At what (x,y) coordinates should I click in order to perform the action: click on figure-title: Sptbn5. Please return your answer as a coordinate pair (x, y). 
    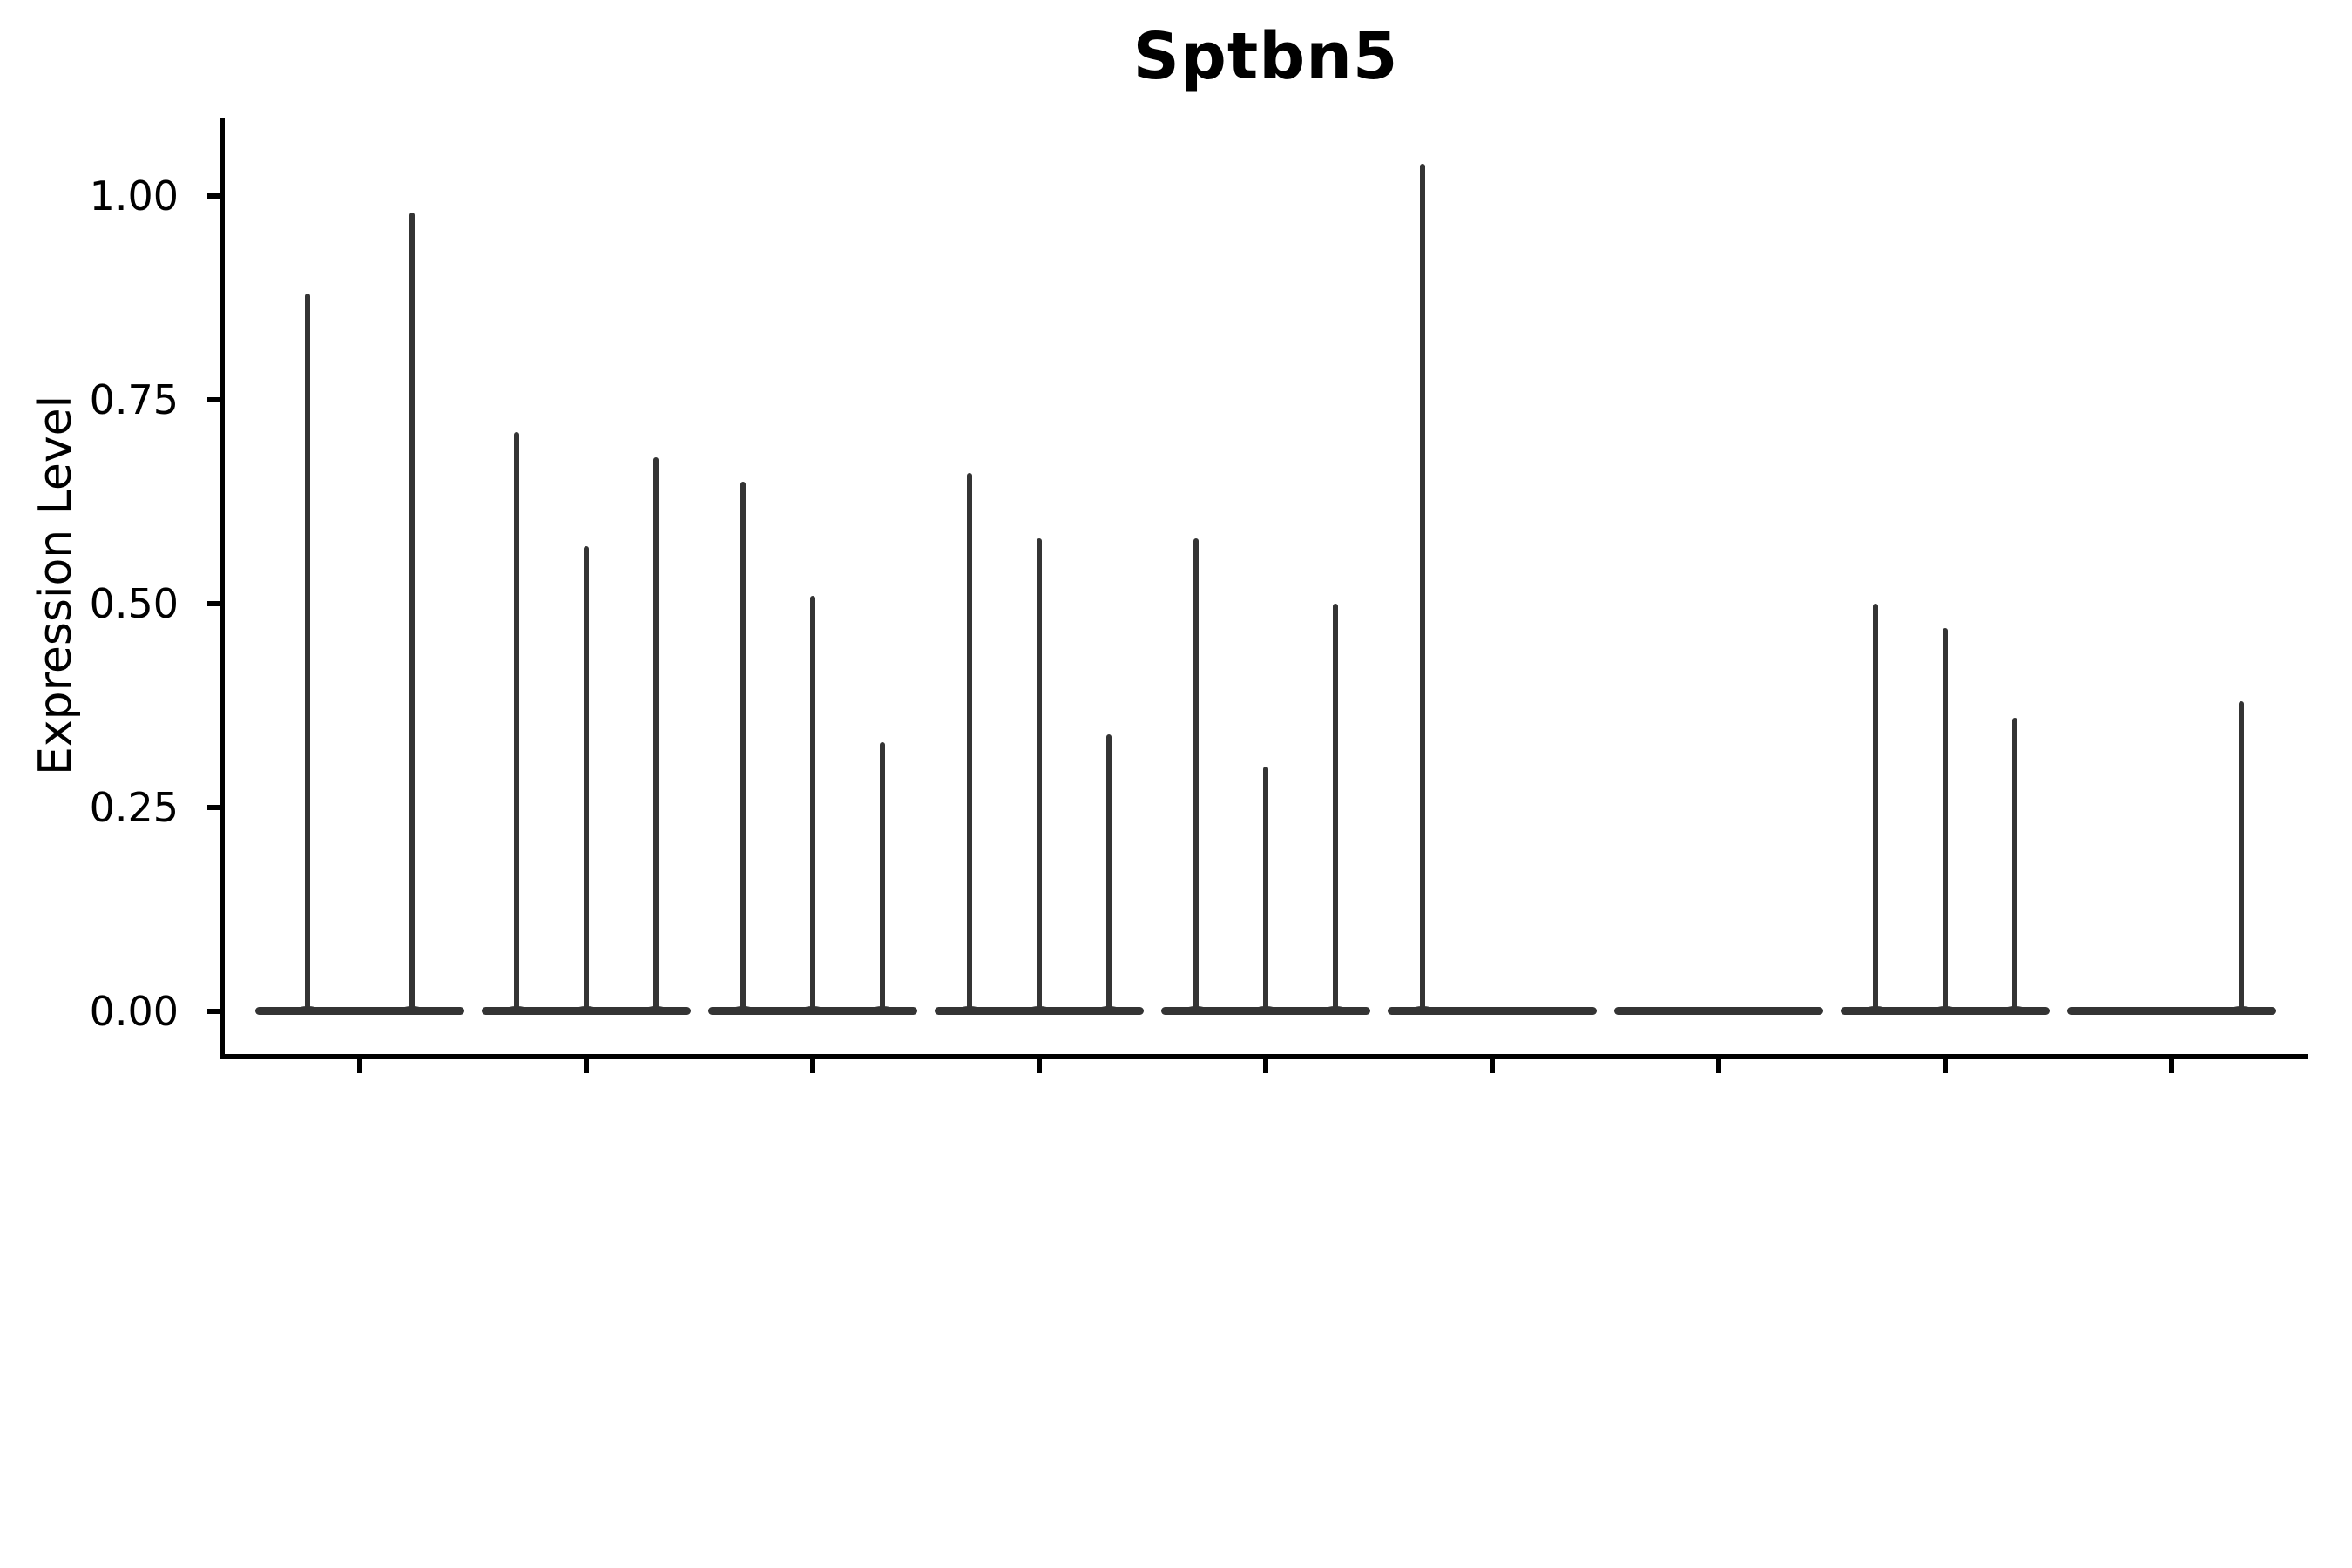
    Looking at the image, I should click on (1265, 56).